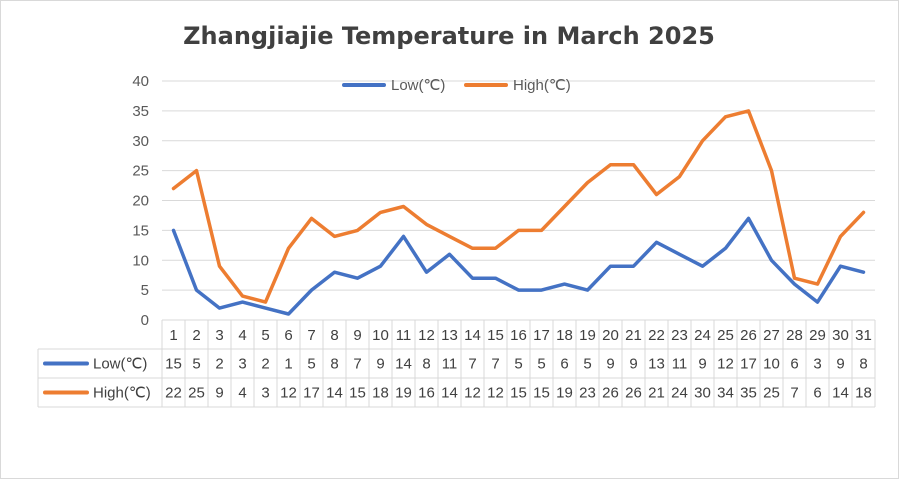 This screenshot has height=479, width=899. I want to click on y-tick-label: 5, so click(145, 290).